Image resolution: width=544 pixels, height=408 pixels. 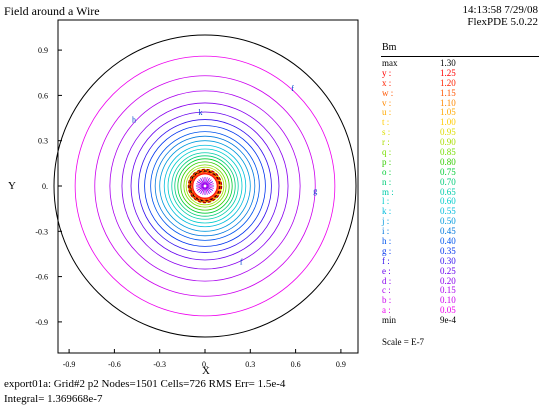 I want to click on legend-row: w : 1.15, so click(x=461, y=93).